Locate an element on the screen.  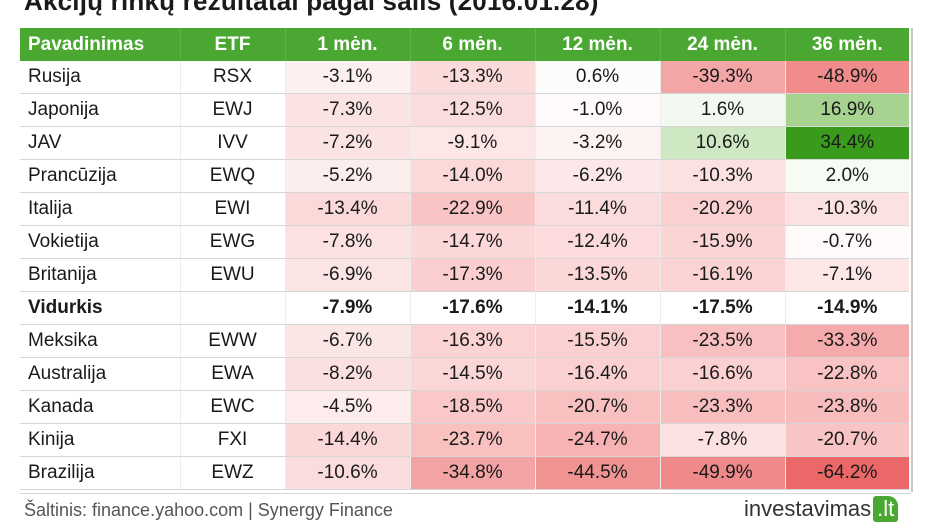
return-cell: -15.5% is located at coordinates (597, 341).